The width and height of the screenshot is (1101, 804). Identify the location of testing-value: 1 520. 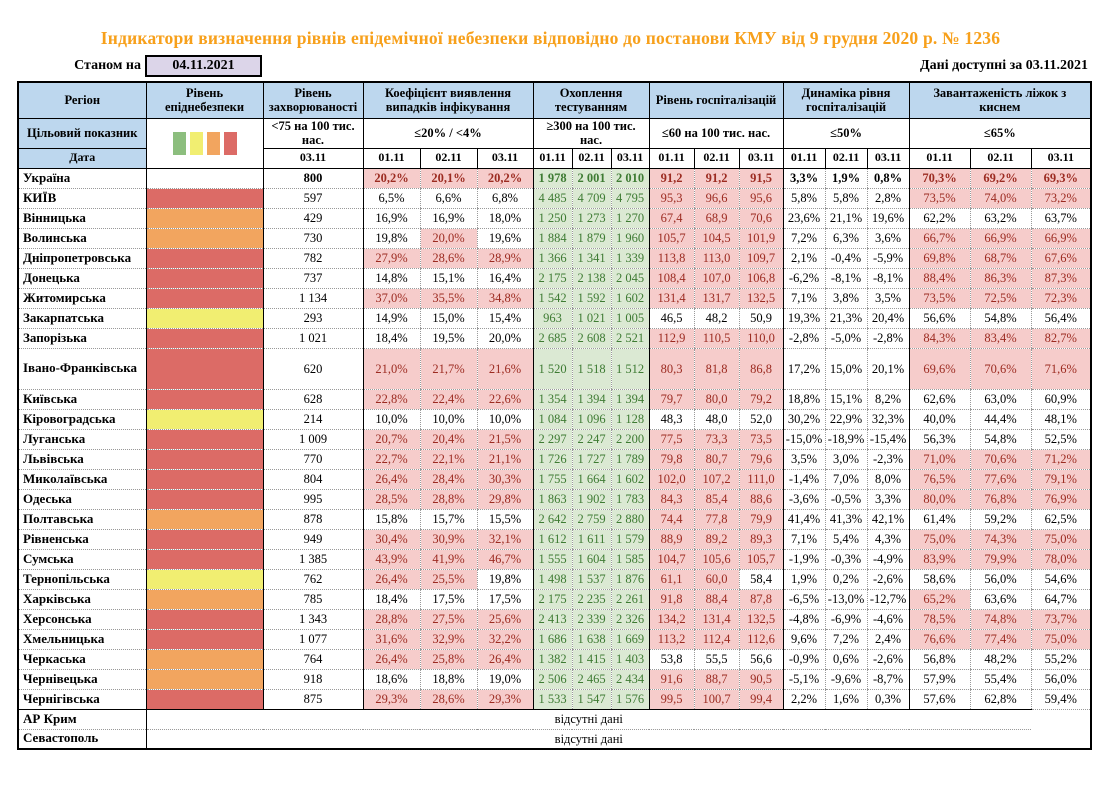
(552, 369).